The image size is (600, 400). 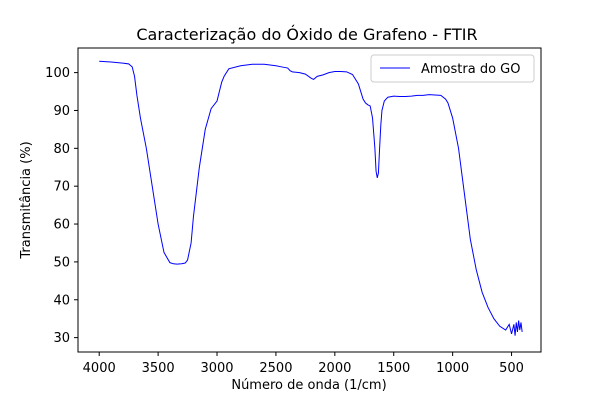 What do you see at coordinates (61, 111) in the screenshot?
I see `y-tick-label: 90` at bounding box center [61, 111].